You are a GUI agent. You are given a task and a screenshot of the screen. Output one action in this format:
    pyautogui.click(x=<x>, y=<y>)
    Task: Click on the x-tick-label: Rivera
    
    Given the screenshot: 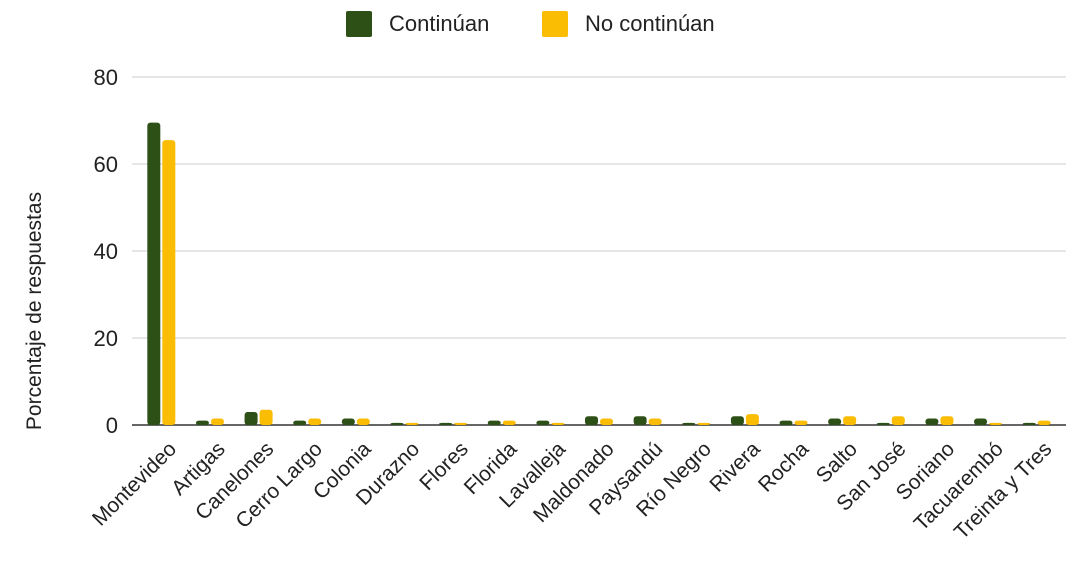 What is the action you would take?
    pyautogui.click(x=734, y=466)
    